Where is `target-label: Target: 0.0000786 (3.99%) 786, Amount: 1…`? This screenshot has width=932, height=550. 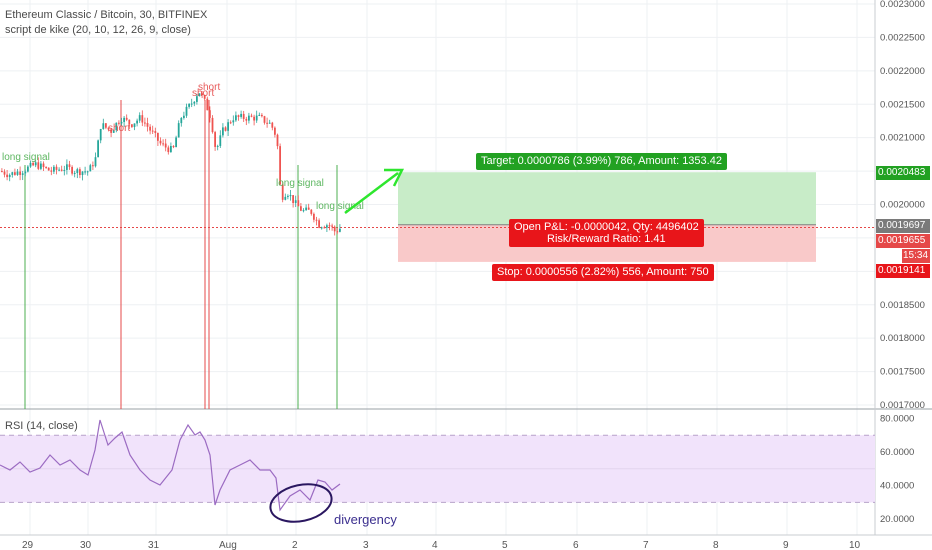
target-label: Target: 0.0000786 (3.99%) 786, Amount: 1… is located at coordinates (601, 161).